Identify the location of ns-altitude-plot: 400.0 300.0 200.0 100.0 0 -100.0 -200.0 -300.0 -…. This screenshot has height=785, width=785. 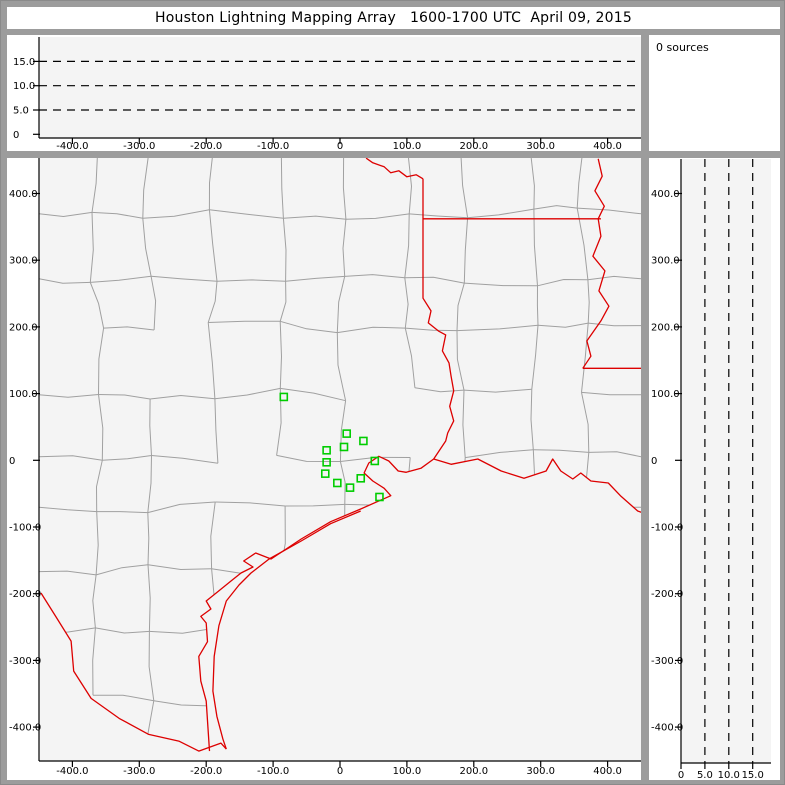
(711, 469).